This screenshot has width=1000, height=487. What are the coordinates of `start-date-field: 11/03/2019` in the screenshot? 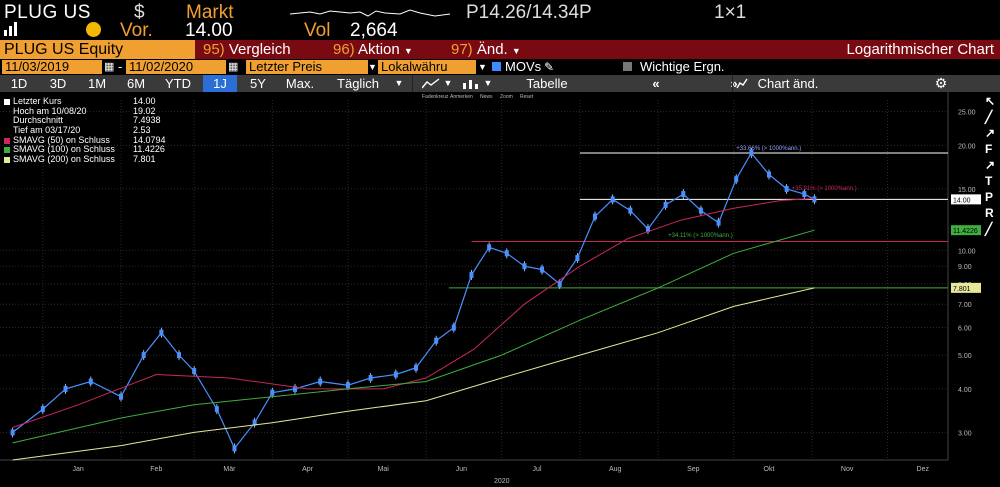 It's located at (52, 67).